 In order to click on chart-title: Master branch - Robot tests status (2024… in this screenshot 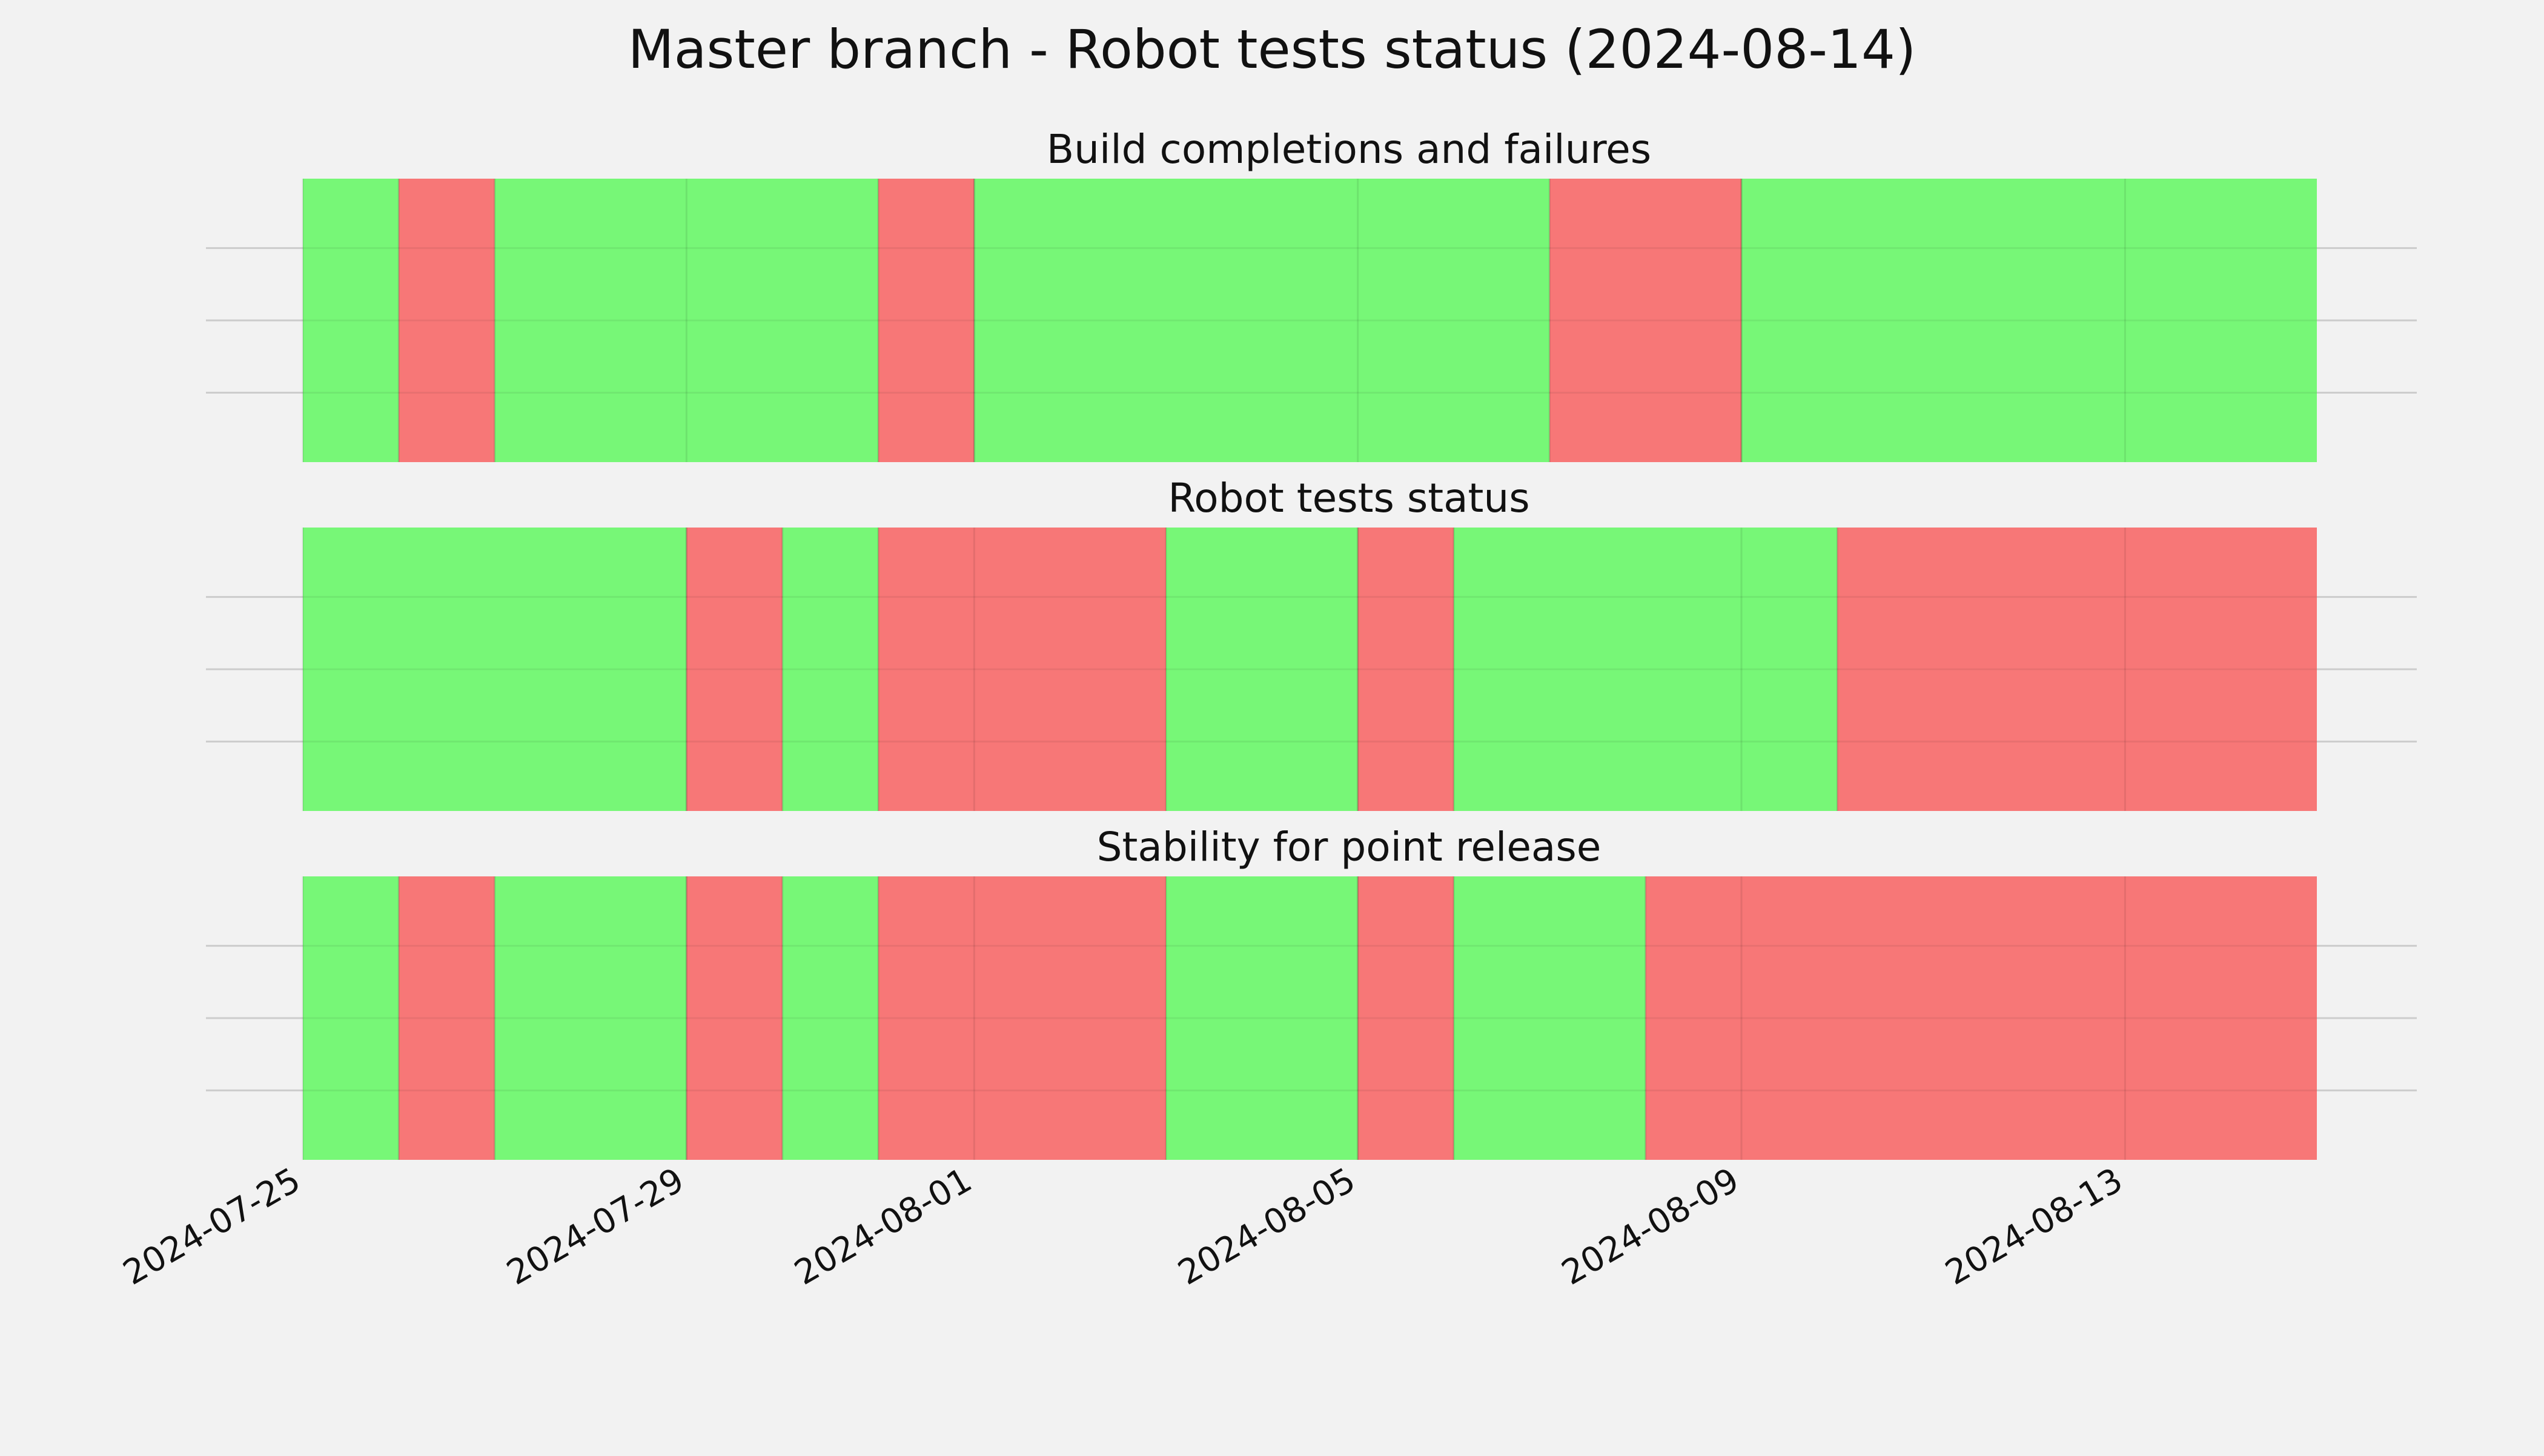, I will do `click(1272, 49)`.